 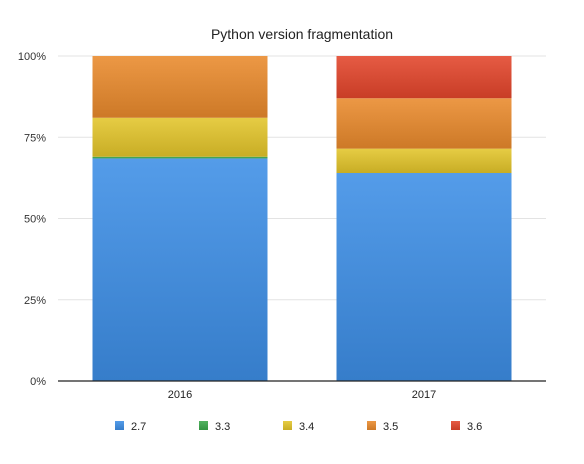 I want to click on x-tick-label: 2017, so click(x=424, y=395).